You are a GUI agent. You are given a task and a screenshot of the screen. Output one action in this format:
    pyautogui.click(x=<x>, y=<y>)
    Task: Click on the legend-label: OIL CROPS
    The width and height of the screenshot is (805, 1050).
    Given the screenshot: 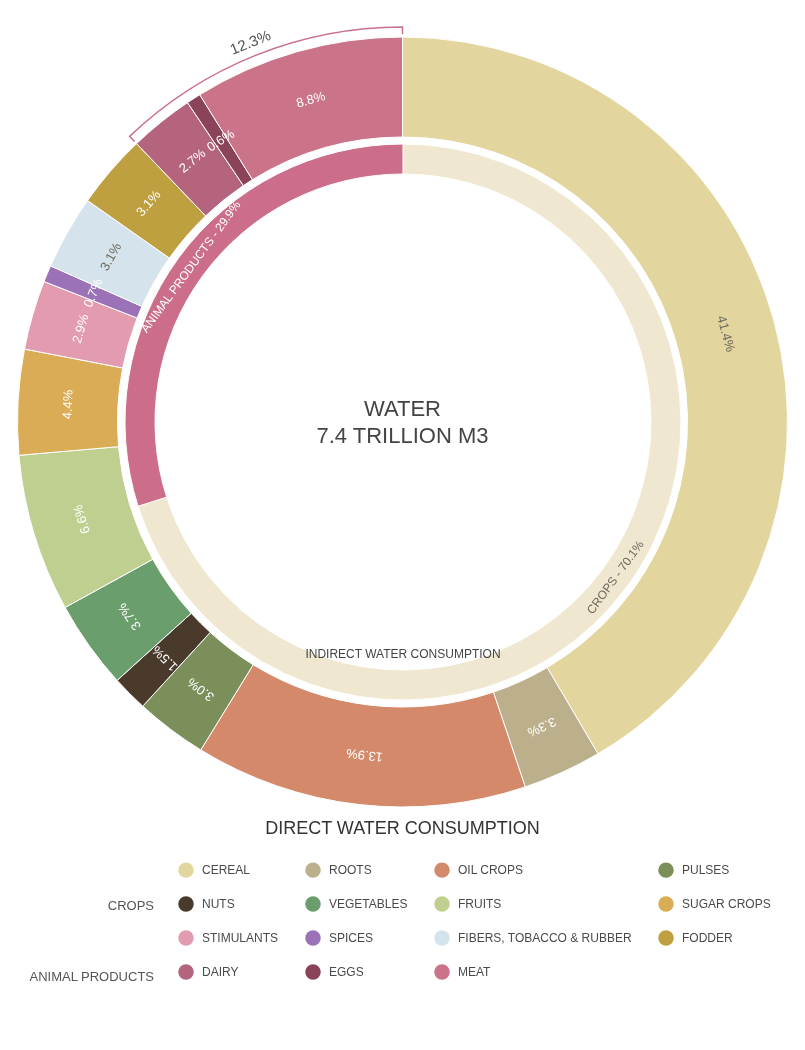 What is the action you would take?
    pyautogui.click(x=490, y=870)
    